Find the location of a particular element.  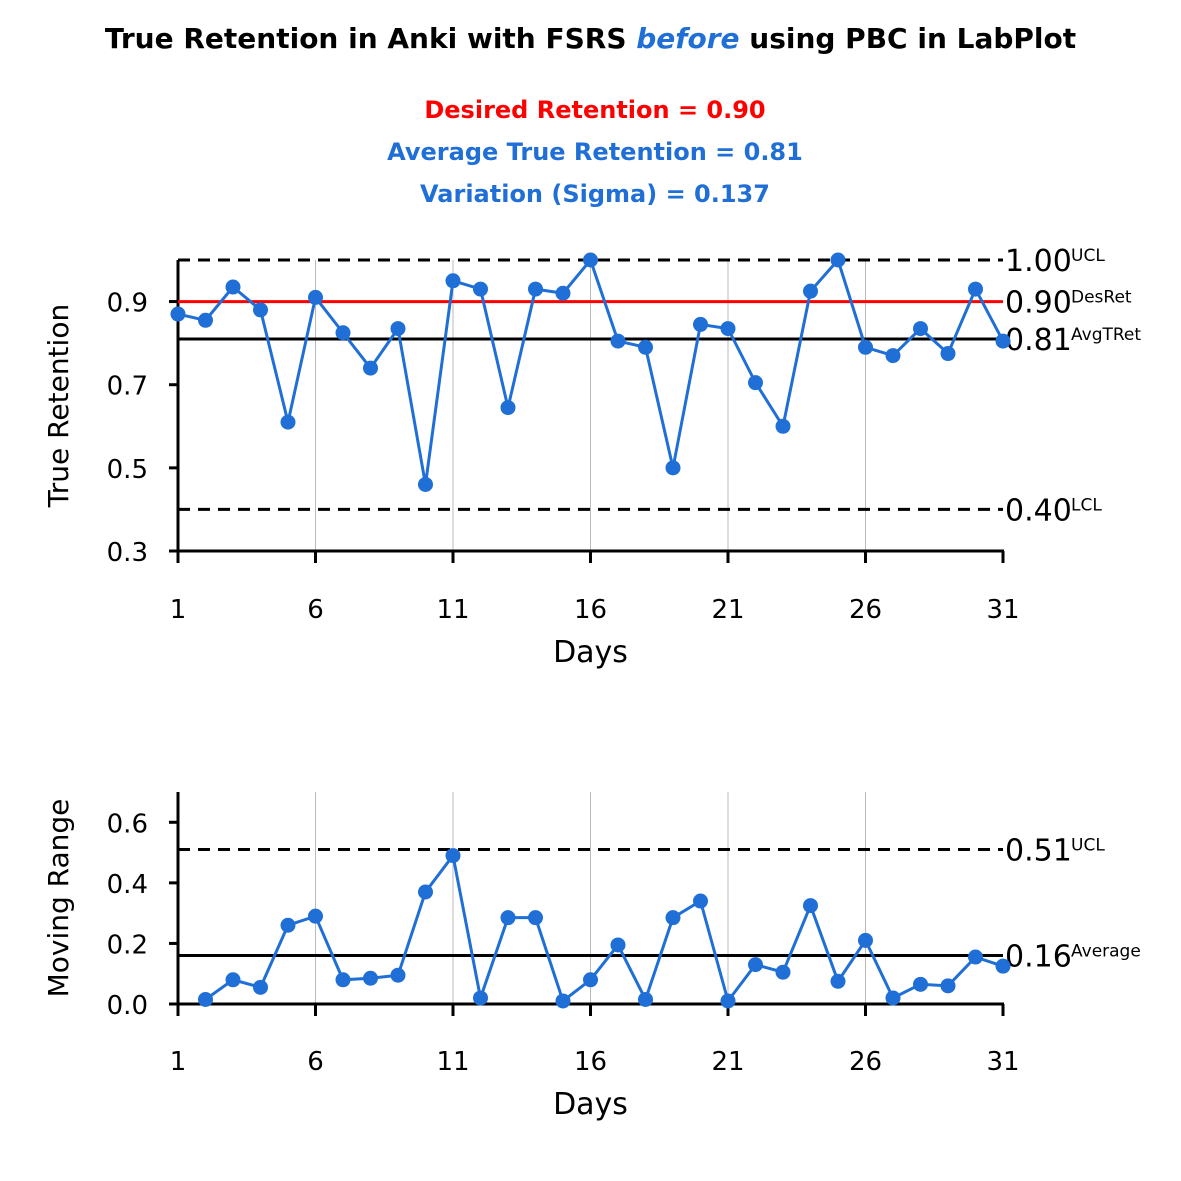

title-suffix: using PBC in LabPlot is located at coordinates (908, 38).